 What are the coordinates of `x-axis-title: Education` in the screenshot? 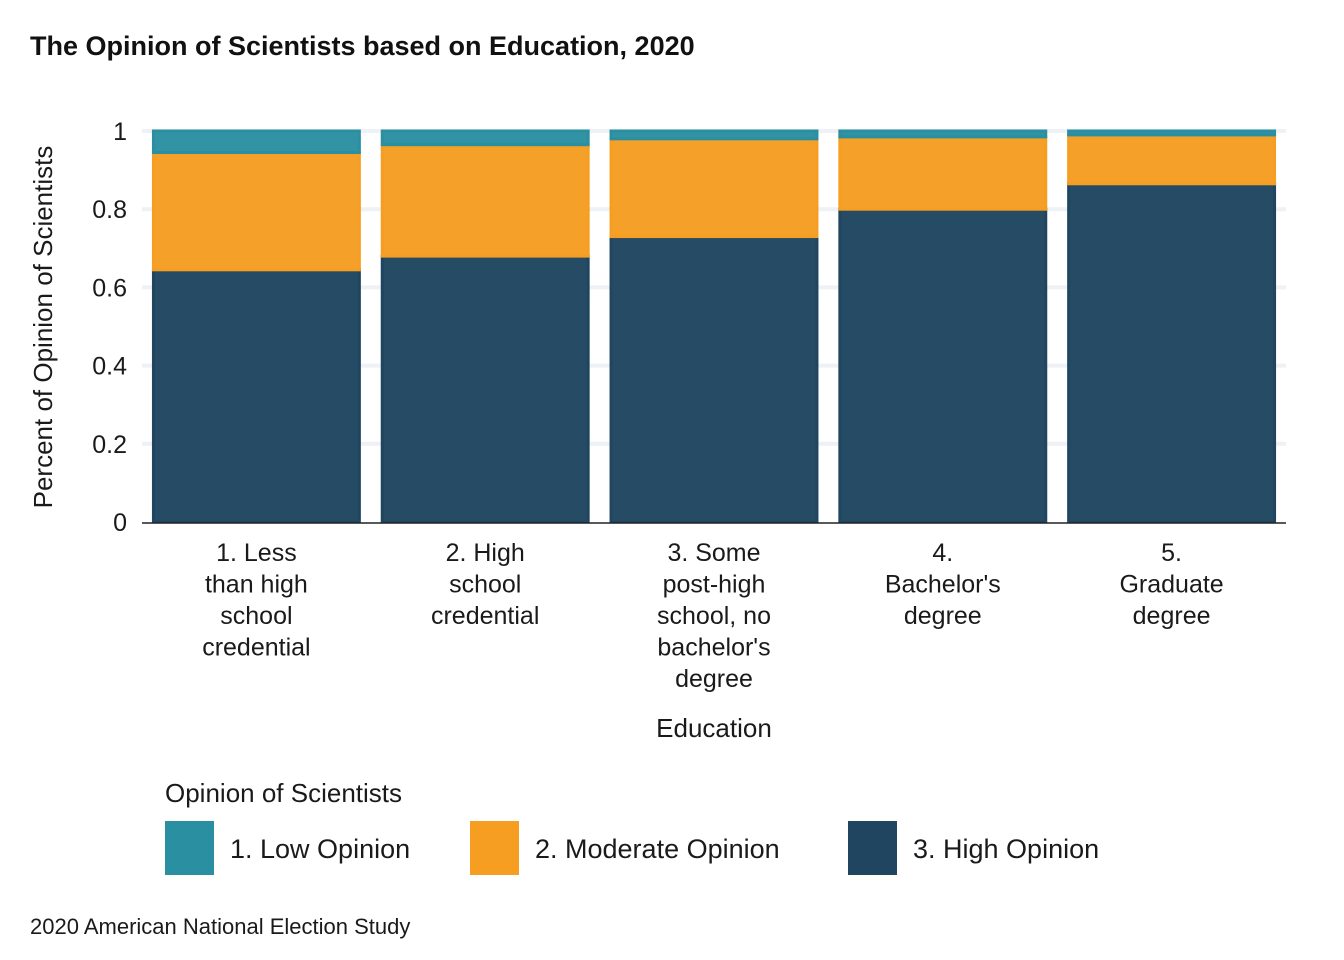 It's located at (714, 728).